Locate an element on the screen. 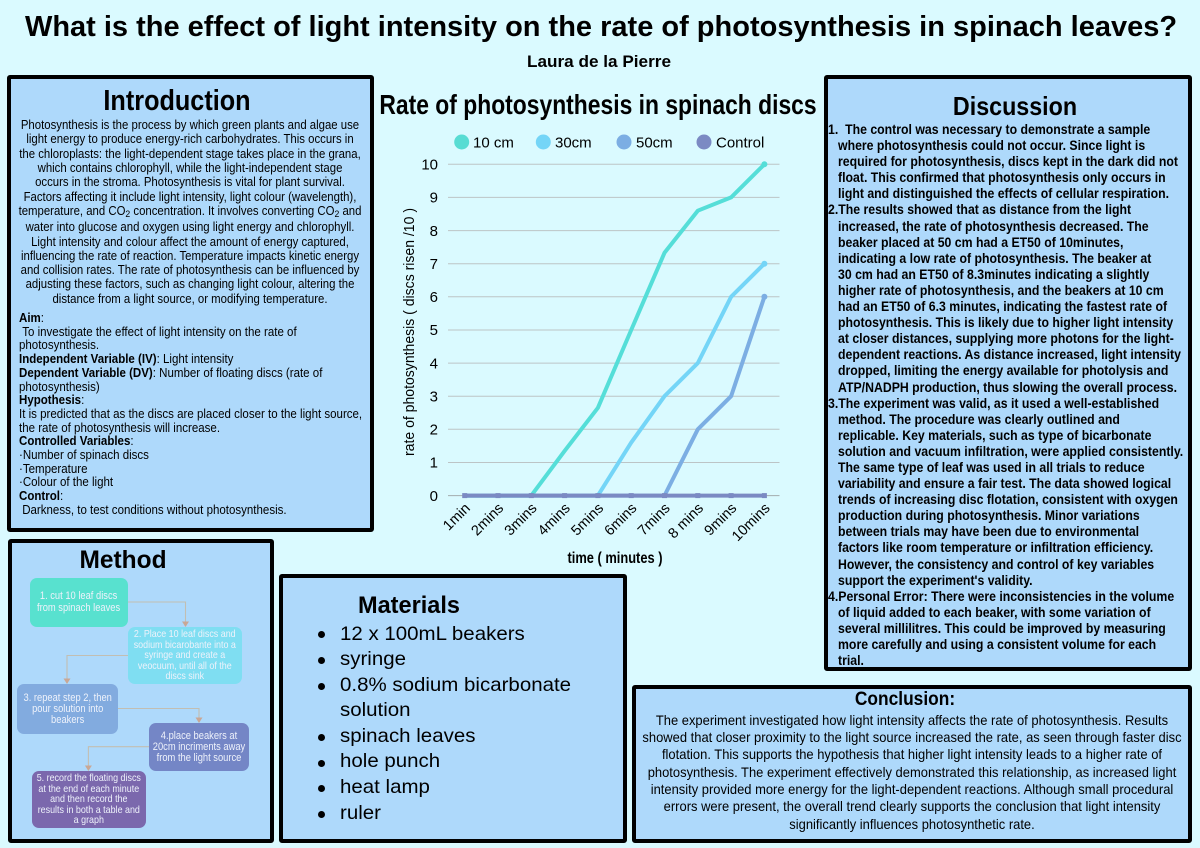  svg-text: 2mins is located at coordinates (487, 520).